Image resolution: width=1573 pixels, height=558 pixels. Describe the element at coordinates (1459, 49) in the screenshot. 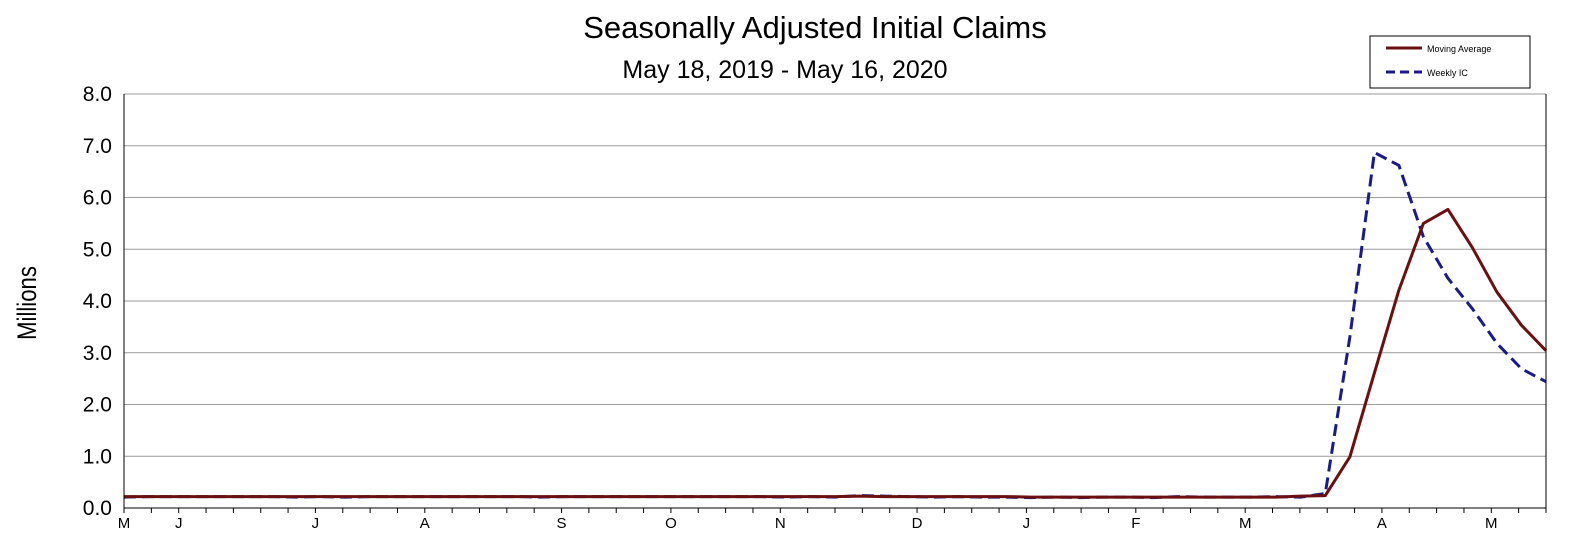

I see `legend-label-moving-average: Moving Average` at that location.